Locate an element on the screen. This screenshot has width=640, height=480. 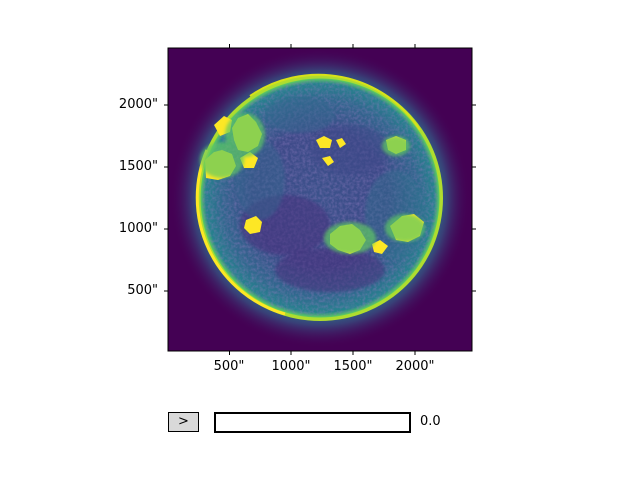
y-ticks-left is located at coordinates (166, 198).